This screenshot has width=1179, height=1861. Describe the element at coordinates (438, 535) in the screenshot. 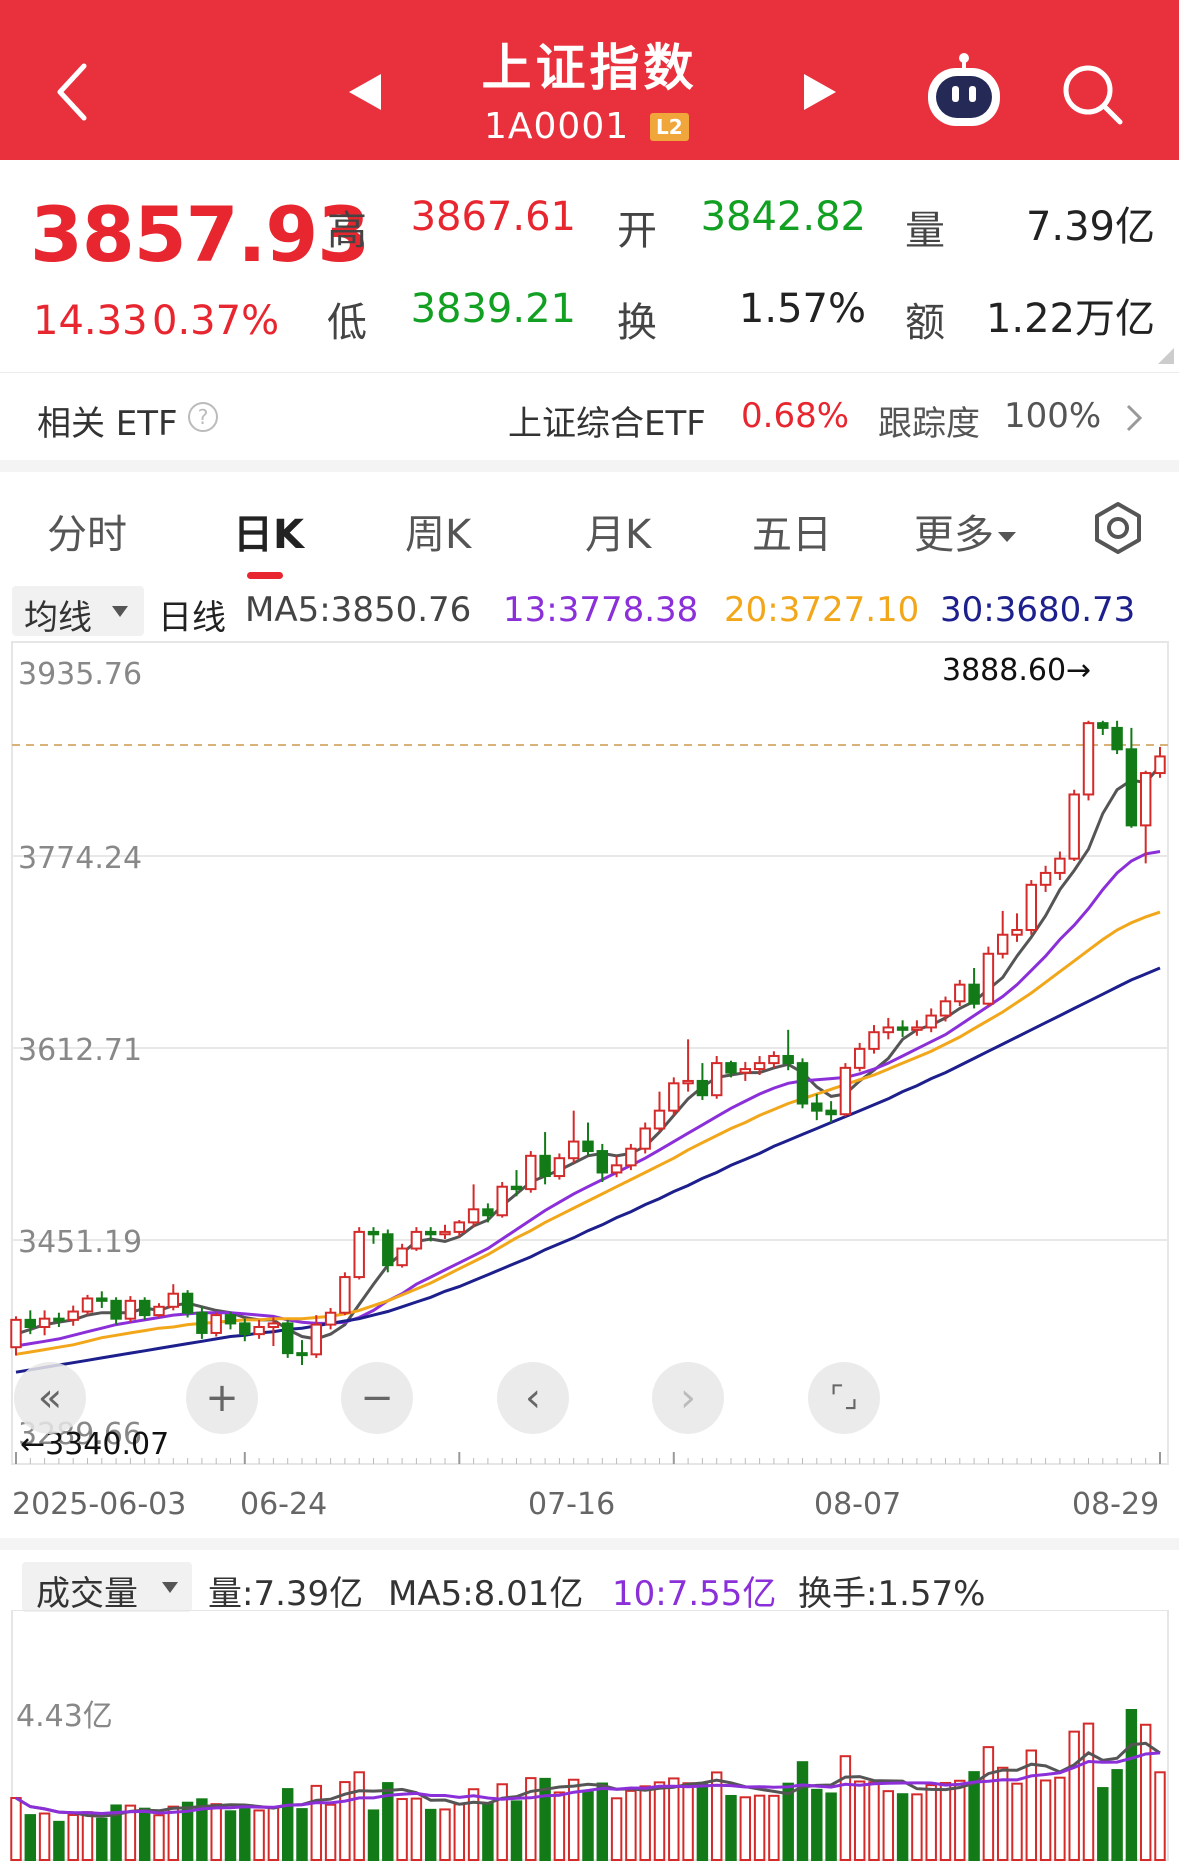

I see `tab-weekly-k: 周K` at that location.